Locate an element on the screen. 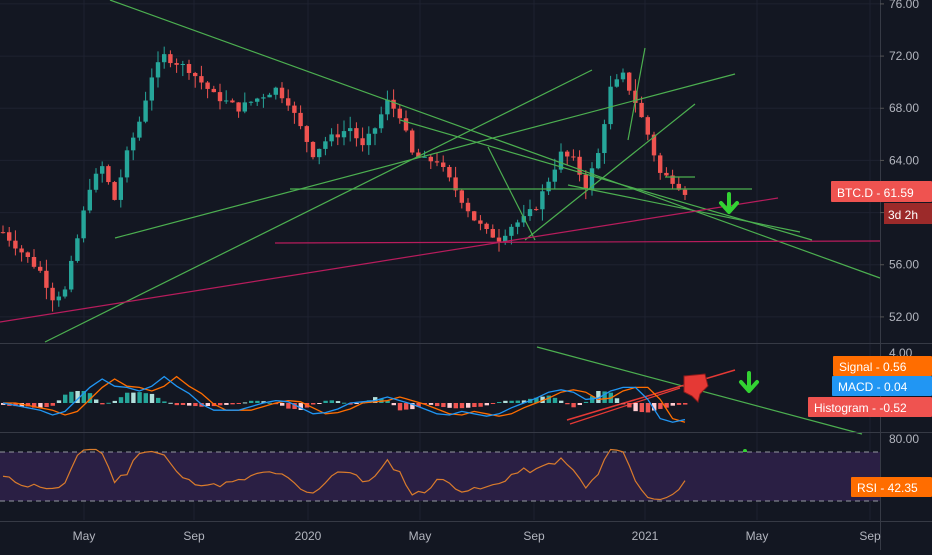 The image size is (932, 555). down-arrow-icon is located at coordinates (729, 203).